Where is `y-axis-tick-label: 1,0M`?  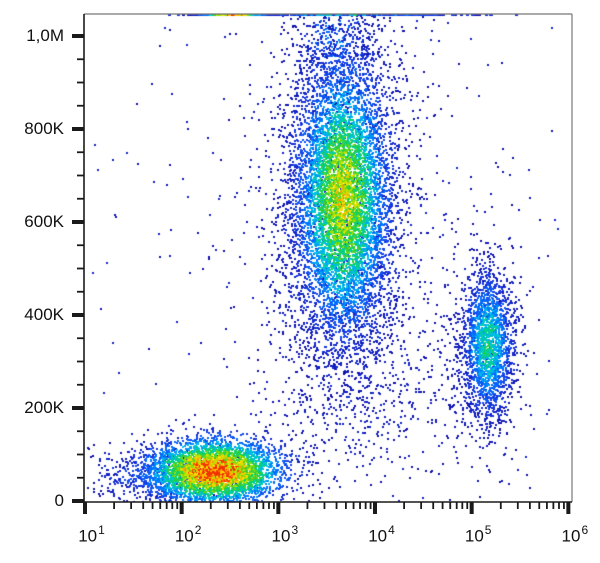 y-axis-tick-label: 1,0M is located at coordinates (45, 35).